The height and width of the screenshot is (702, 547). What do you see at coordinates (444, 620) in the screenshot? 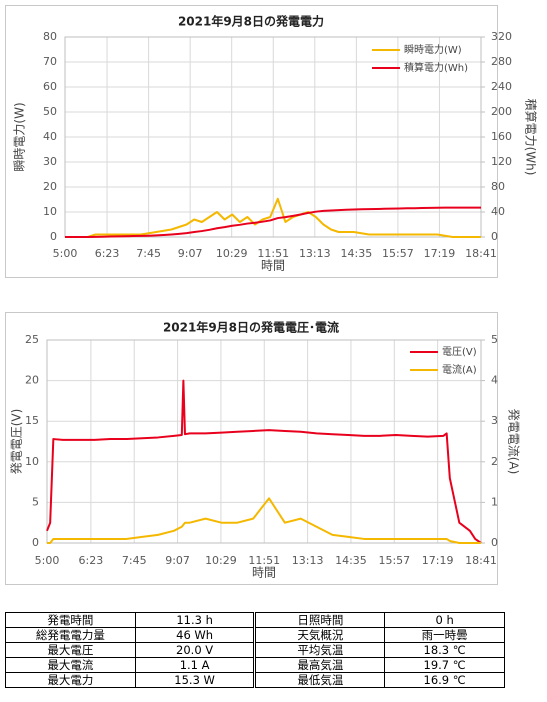
I see `table-cell: 0 h` at bounding box center [444, 620].